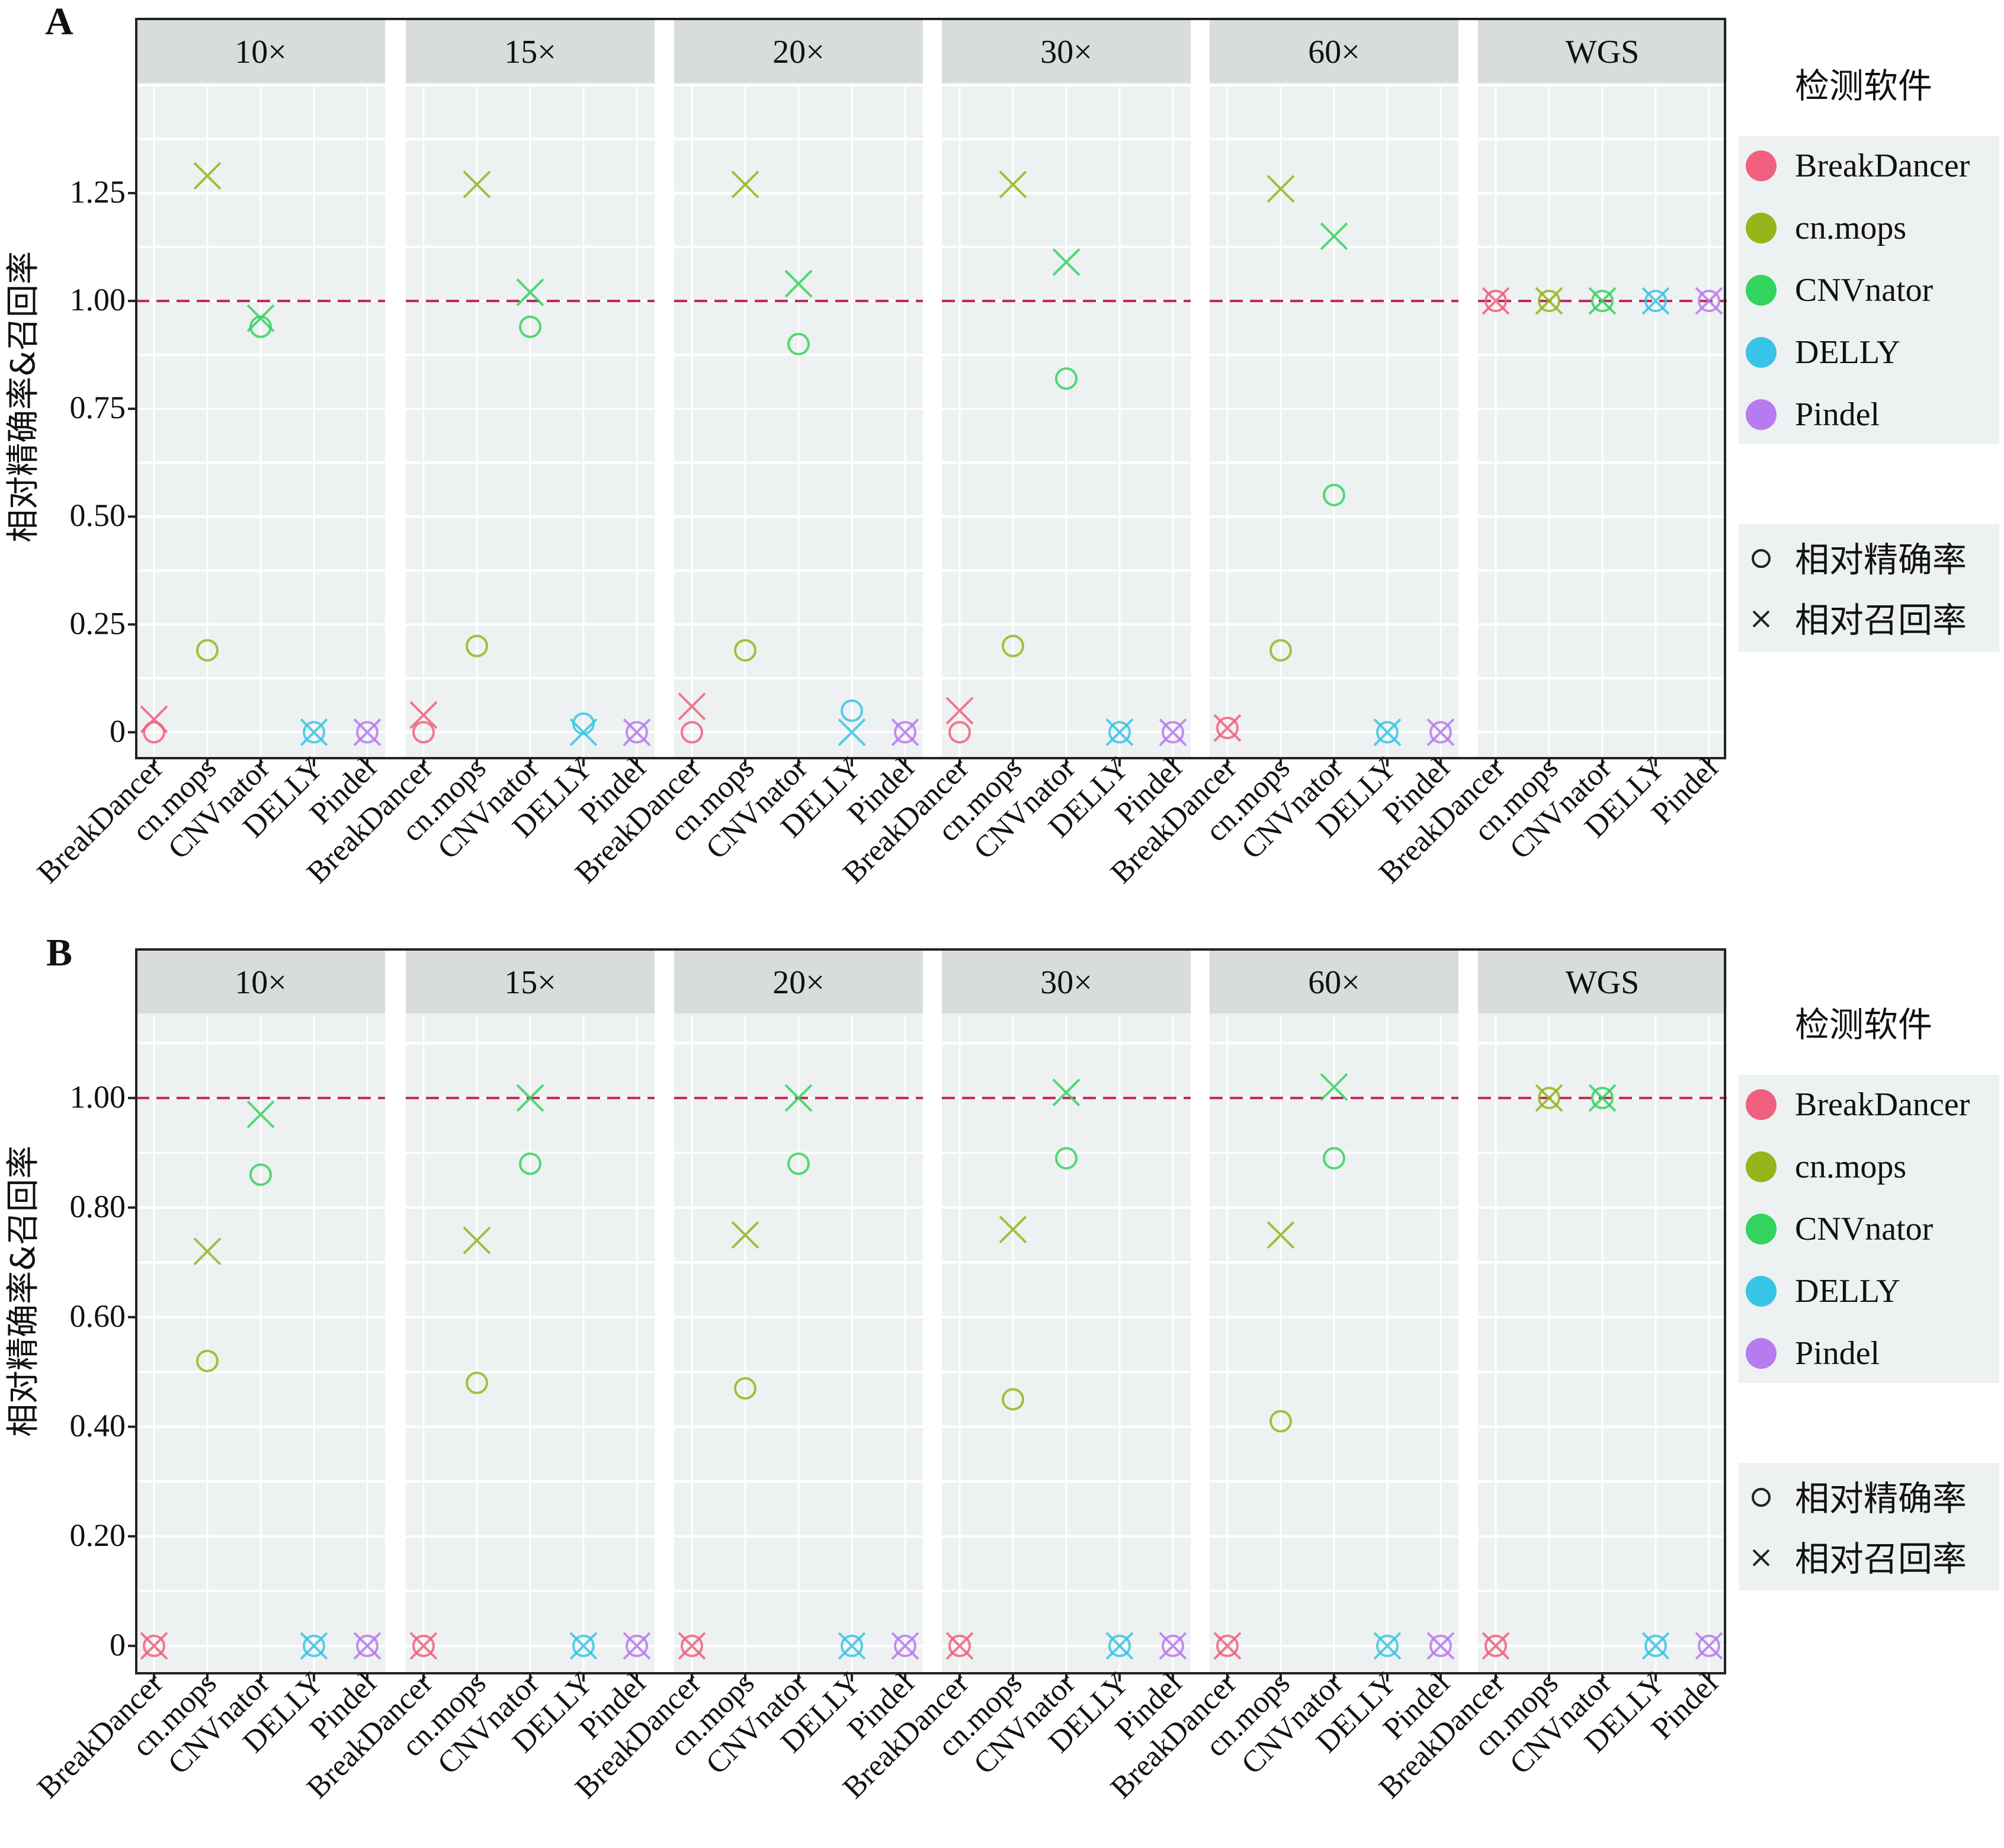 This screenshot has height=1848, width=2004. I want to click on legend-item-label: DELLY, so click(1847, 352).